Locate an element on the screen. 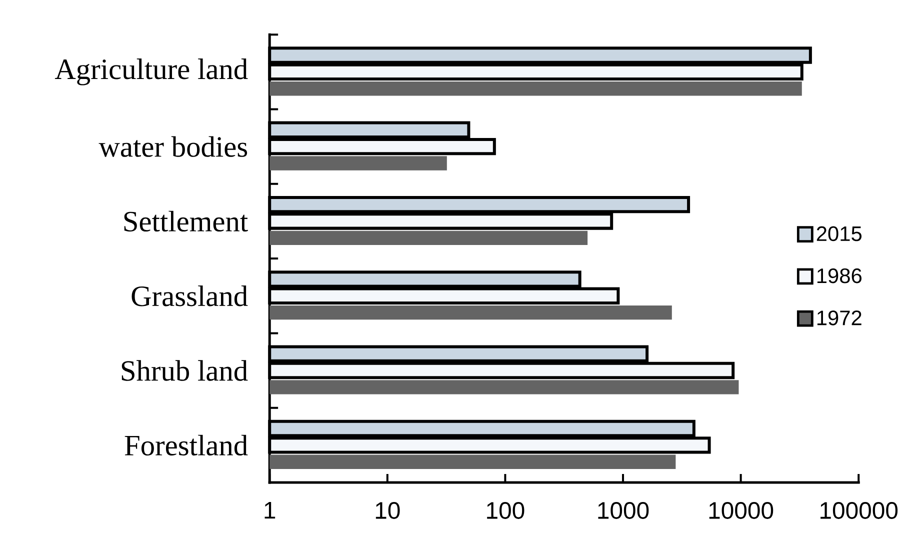 This screenshot has height=547, width=904. x-tick-label: 1000 is located at coordinates (623, 510).